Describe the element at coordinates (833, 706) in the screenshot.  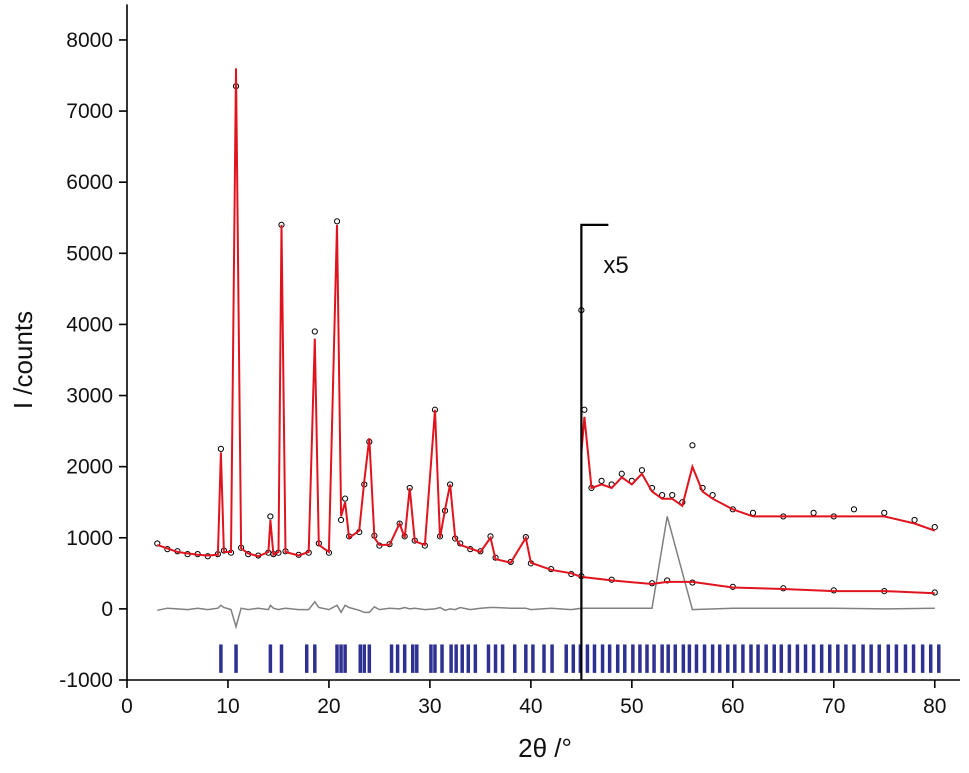
I see `x-tick-label: 70` at that location.